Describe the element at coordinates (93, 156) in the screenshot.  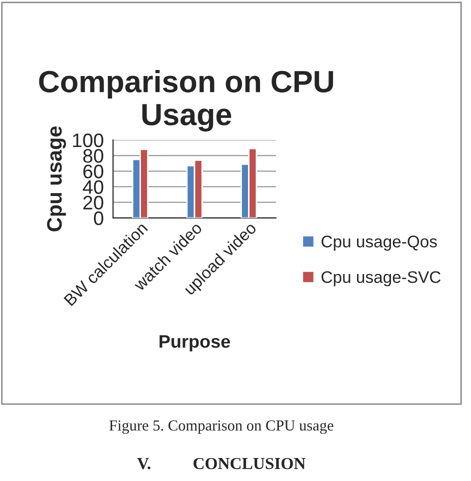
I see `y-tick-label: 80` at that location.